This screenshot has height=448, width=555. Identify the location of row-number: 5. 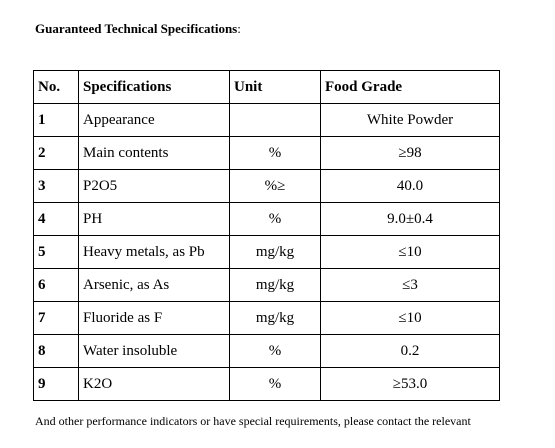
(56, 252).